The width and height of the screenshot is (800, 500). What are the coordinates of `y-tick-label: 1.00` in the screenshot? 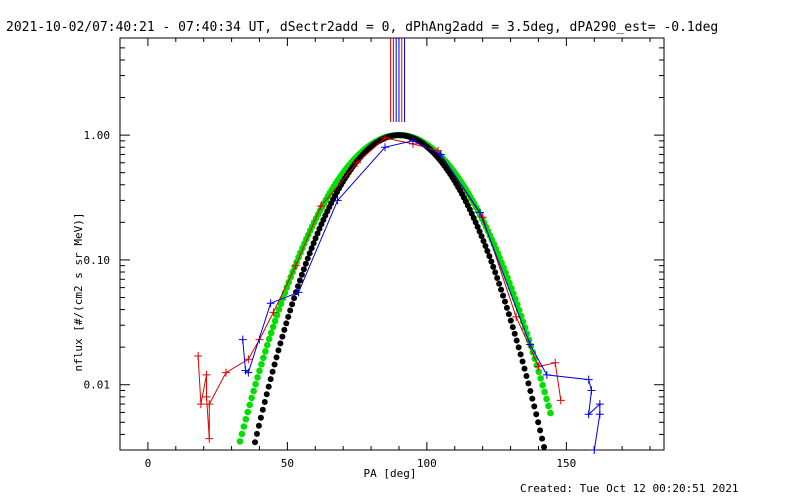 It's located at (97, 135).